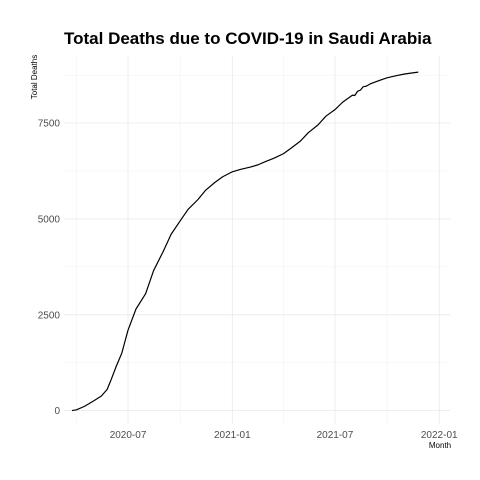 This screenshot has width=480, height=480. What do you see at coordinates (128, 435) in the screenshot?
I see `x-tick-label: 2020-07` at bounding box center [128, 435].